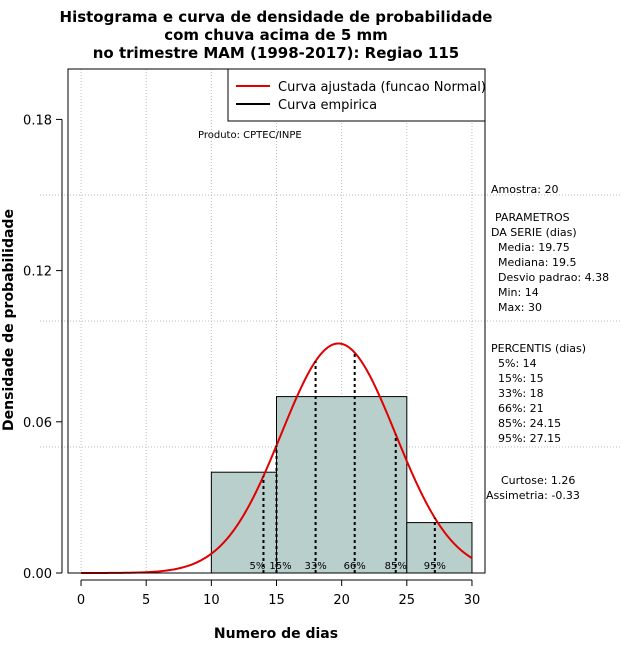  What do you see at coordinates (211, 600) in the screenshot?
I see `x-tick-label-10: 10` at bounding box center [211, 600].